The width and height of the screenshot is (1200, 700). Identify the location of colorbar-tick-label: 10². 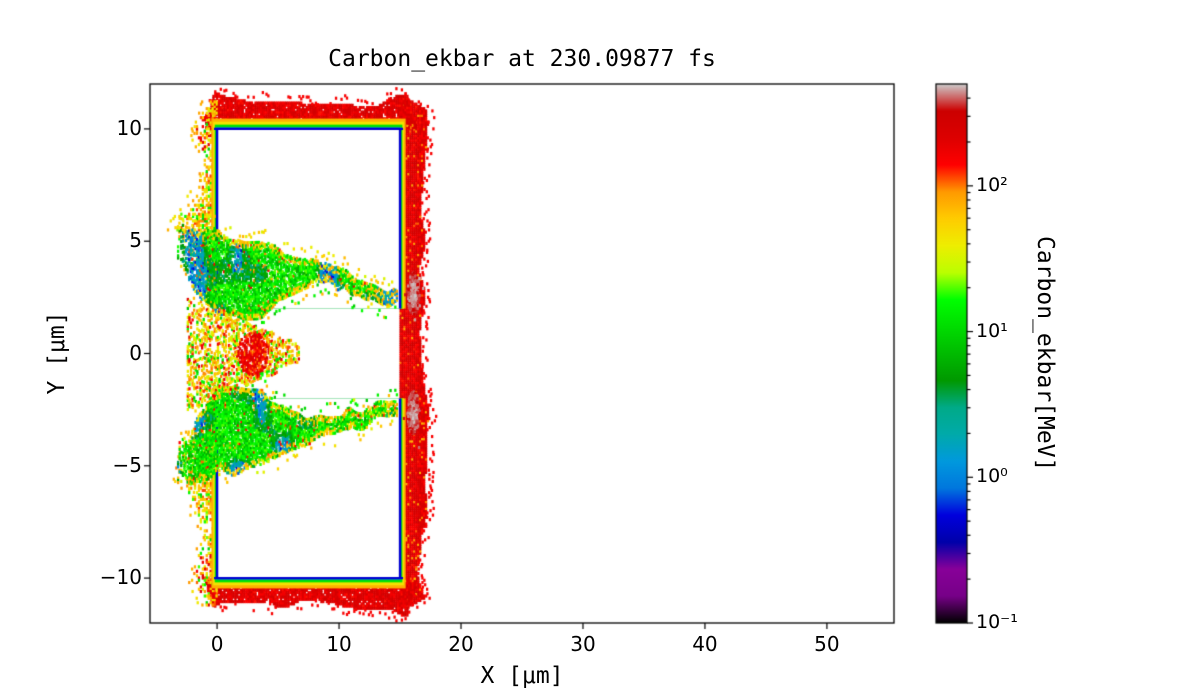
(992, 184).